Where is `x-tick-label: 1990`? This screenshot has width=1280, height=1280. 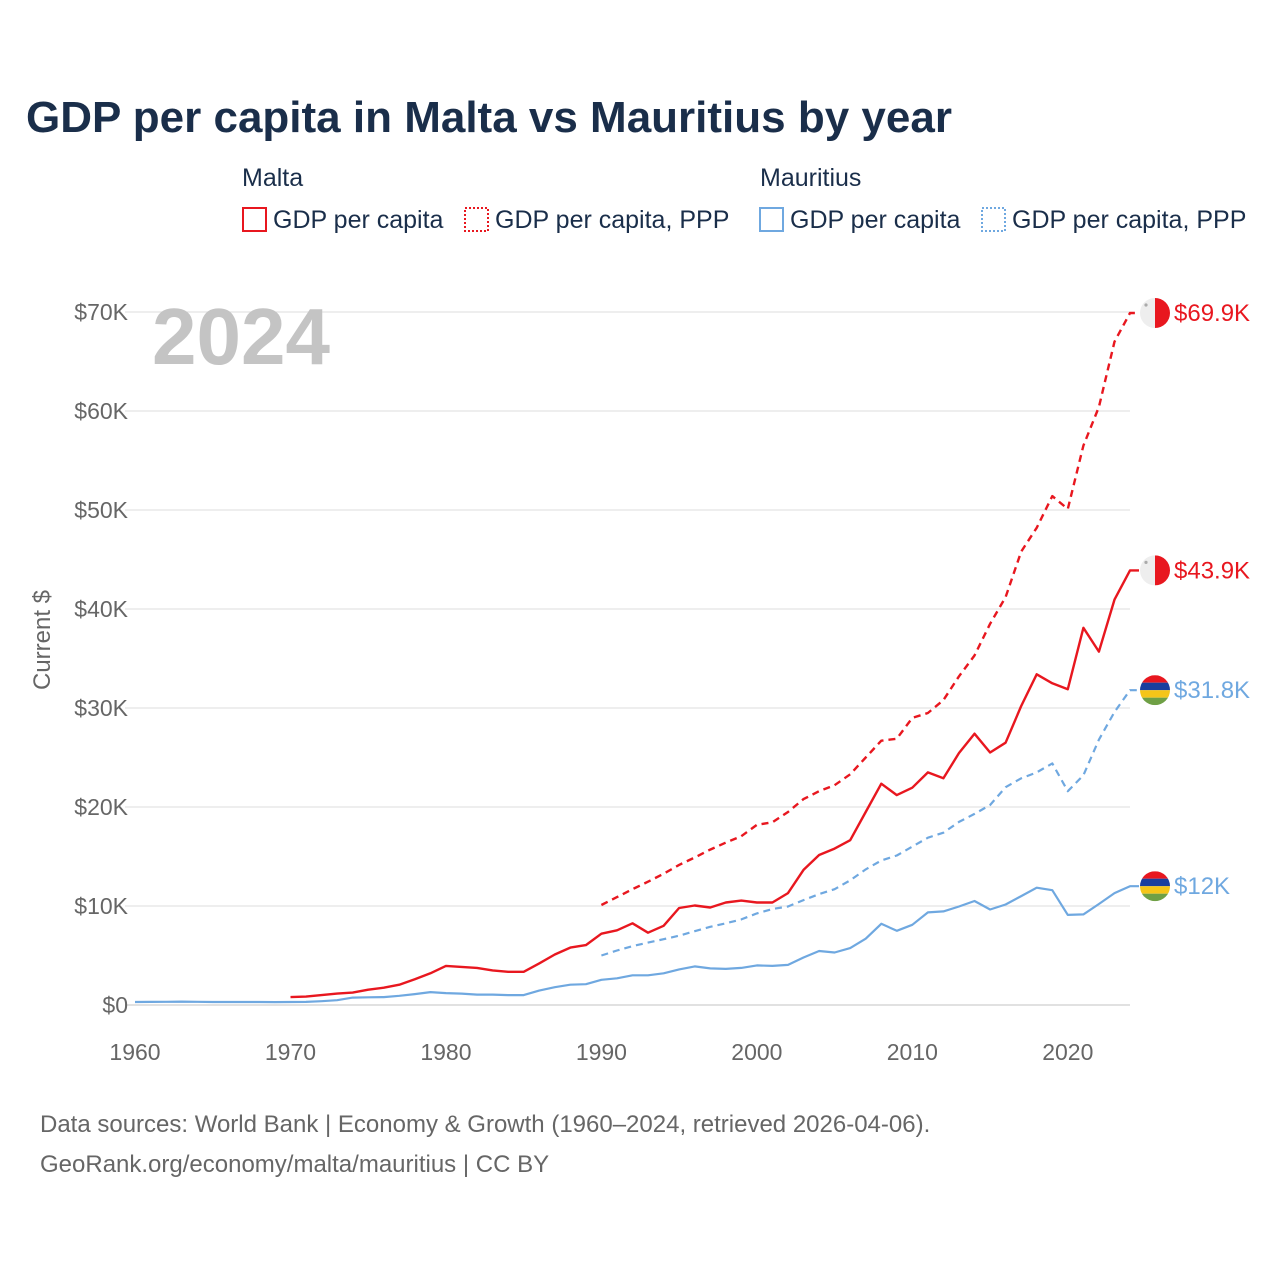
x-tick-label: 1990 is located at coordinates (601, 1052).